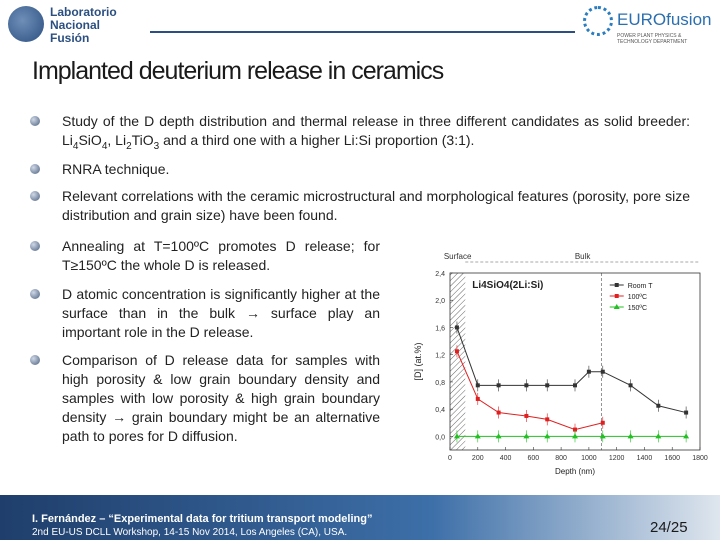 The width and height of the screenshot is (720, 540). I want to click on y-tick-label: 0,8, so click(440, 383).